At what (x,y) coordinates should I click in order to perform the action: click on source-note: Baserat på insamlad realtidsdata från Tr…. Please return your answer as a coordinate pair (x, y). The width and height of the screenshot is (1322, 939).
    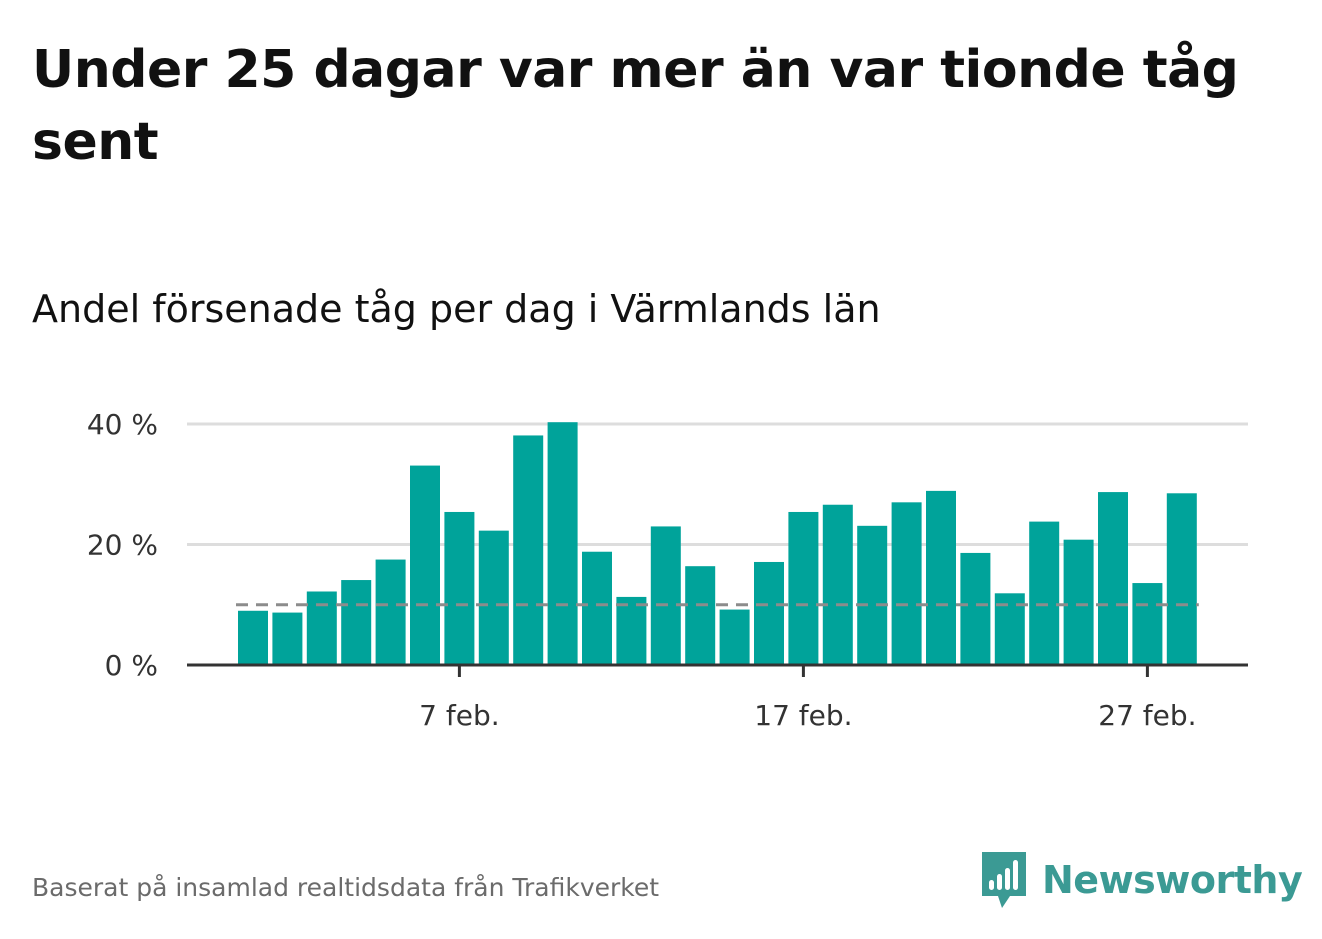
    Looking at the image, I should click on (346, 887).